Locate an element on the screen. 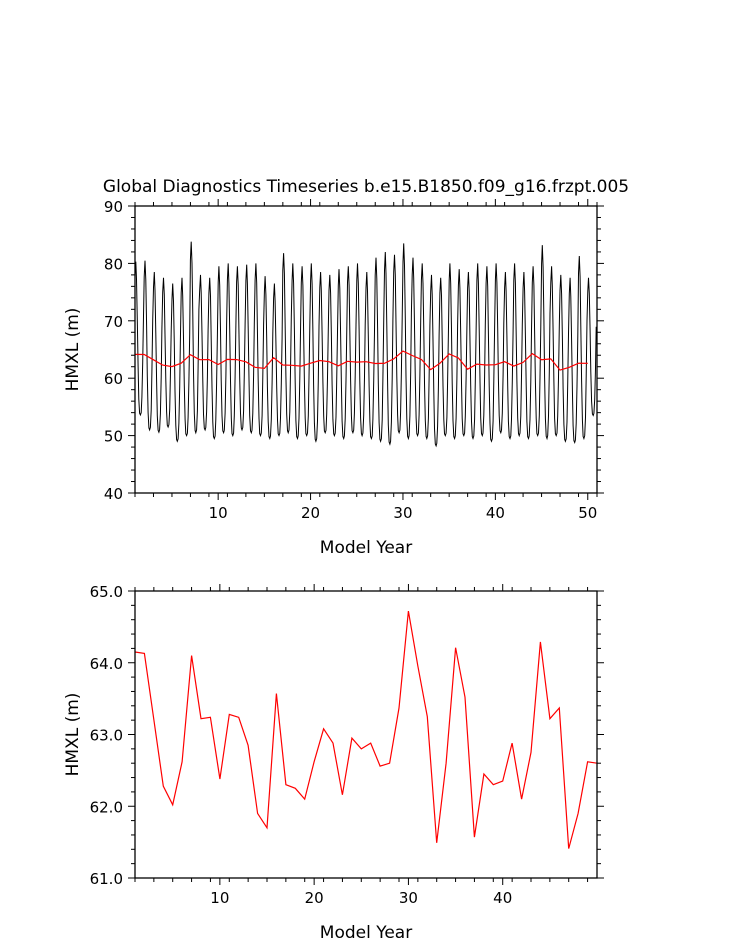 This screenshot has width=733, height=945. y-tick-label: 64.0 is located at coordinates (106, 664).